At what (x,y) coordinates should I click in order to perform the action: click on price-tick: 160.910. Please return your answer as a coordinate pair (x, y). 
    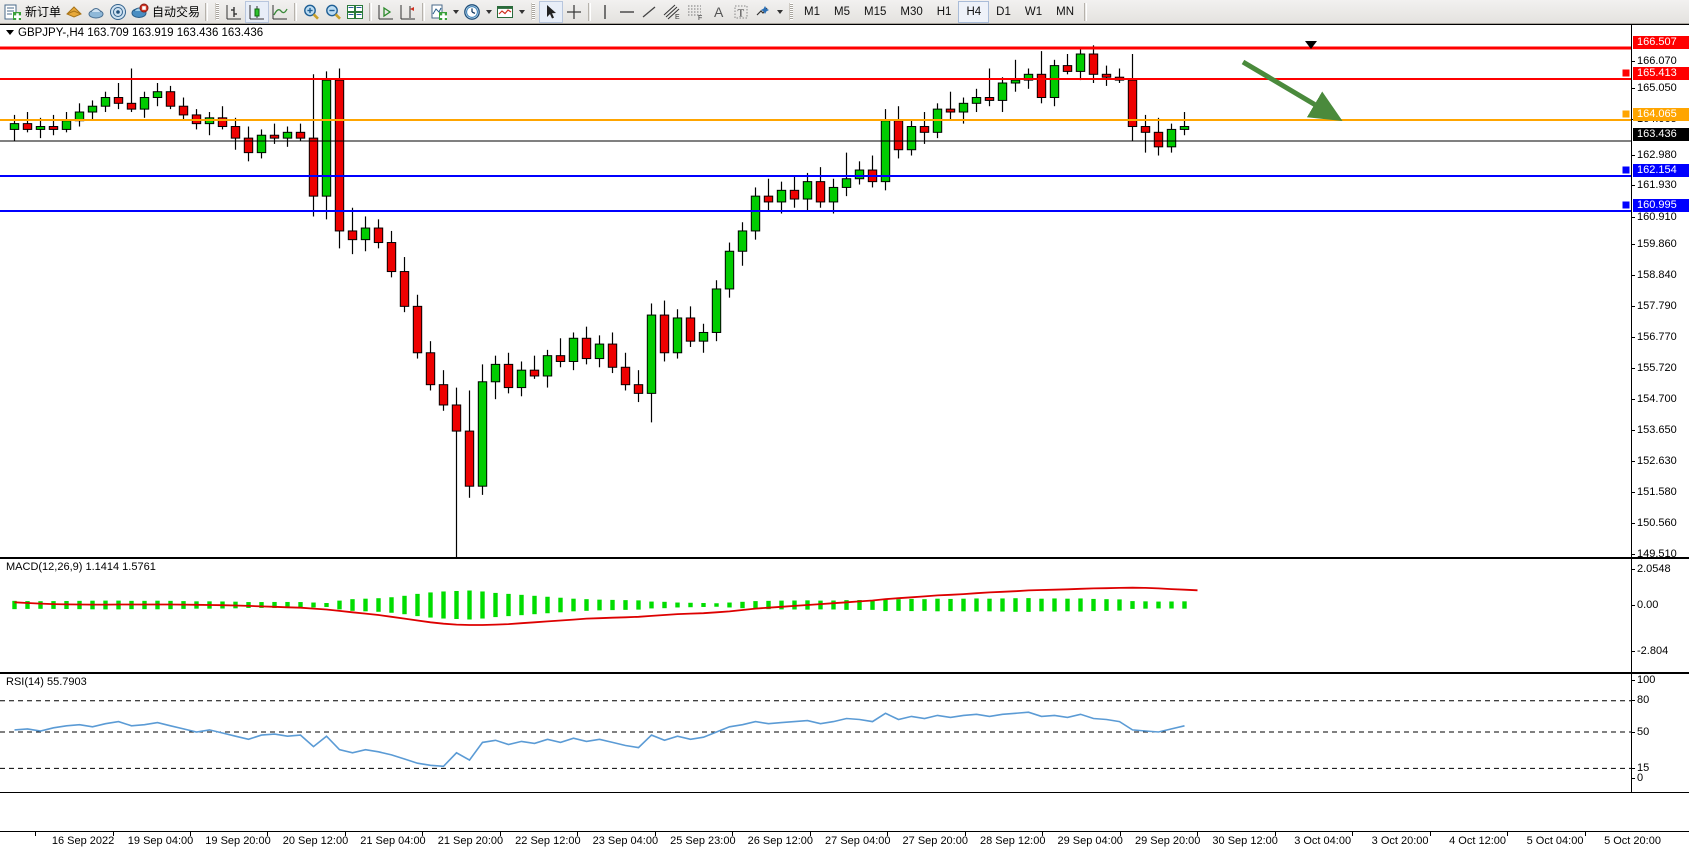
    Looking at the image, I should click on (1660, 217).